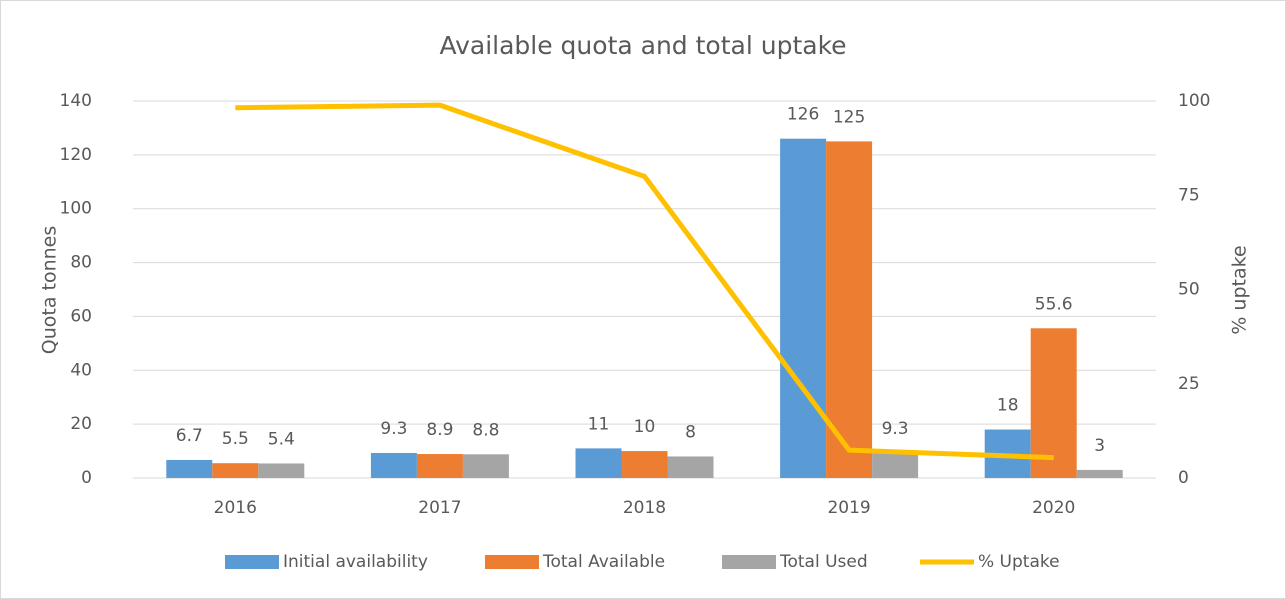  Describe the element at coordinates (76, 101) in the screenshot. I see `y-tick-label: 140` at that location.